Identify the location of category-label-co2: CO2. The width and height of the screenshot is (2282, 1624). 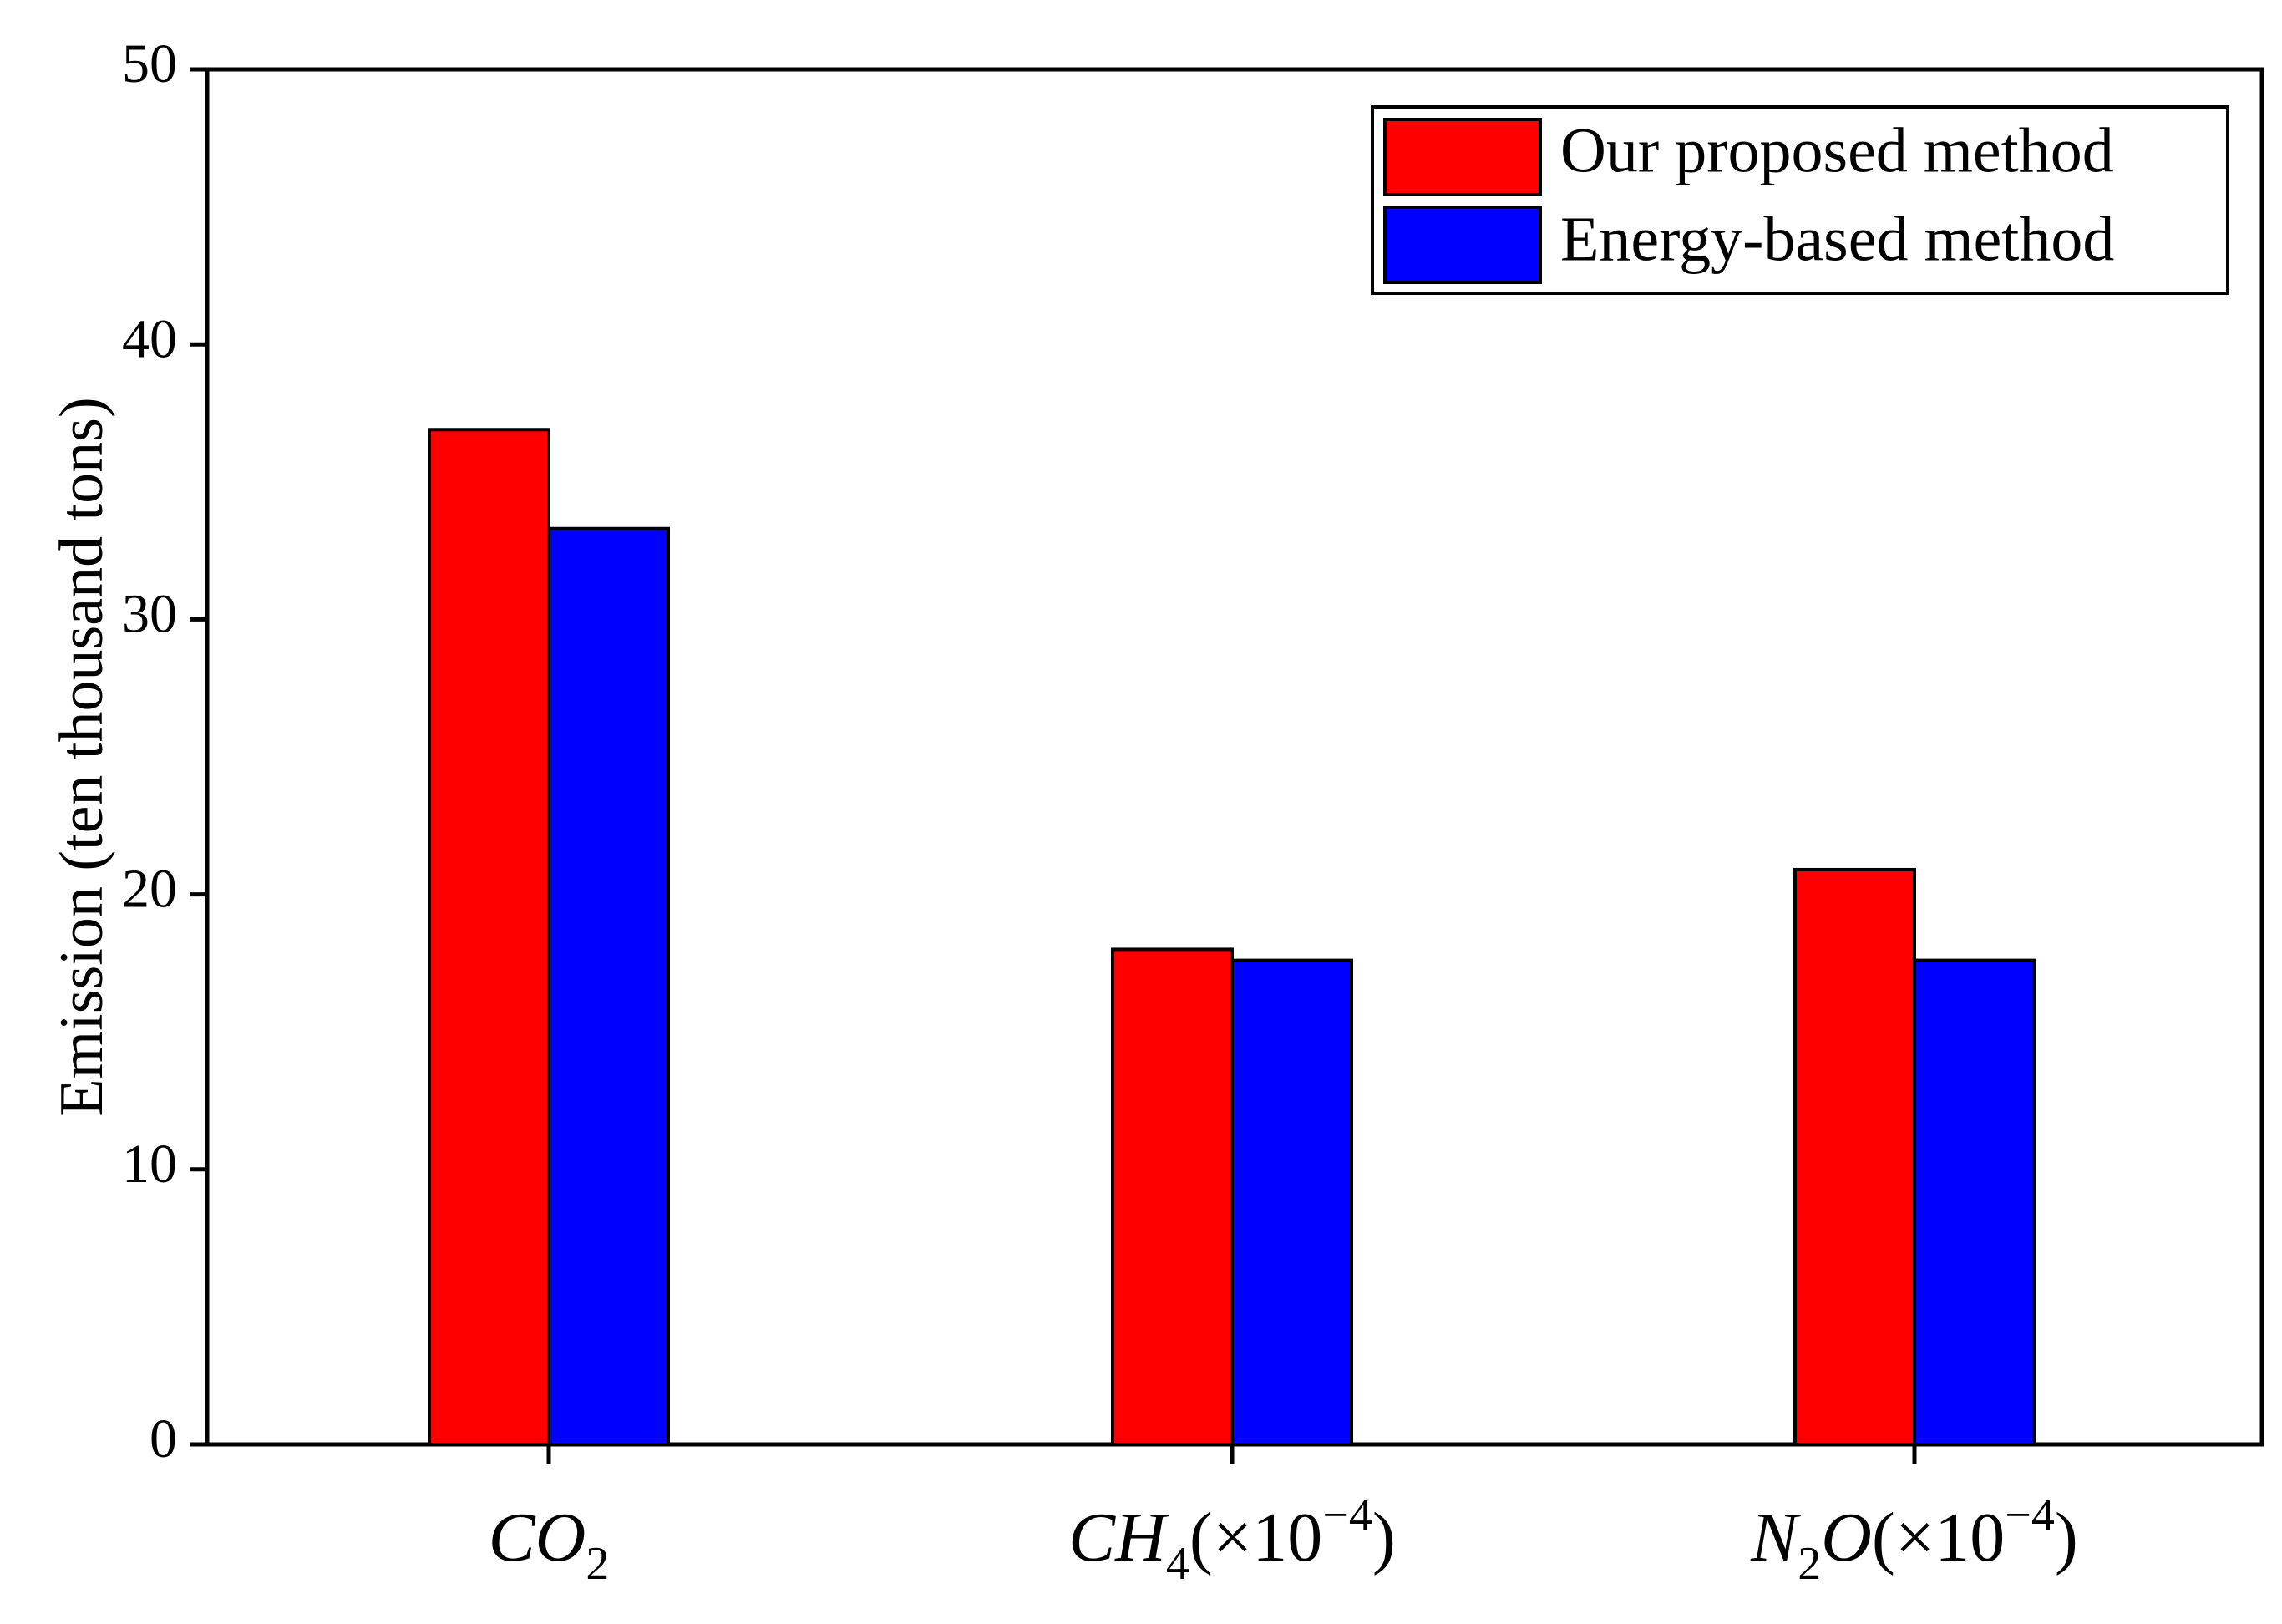
(549, 1544).